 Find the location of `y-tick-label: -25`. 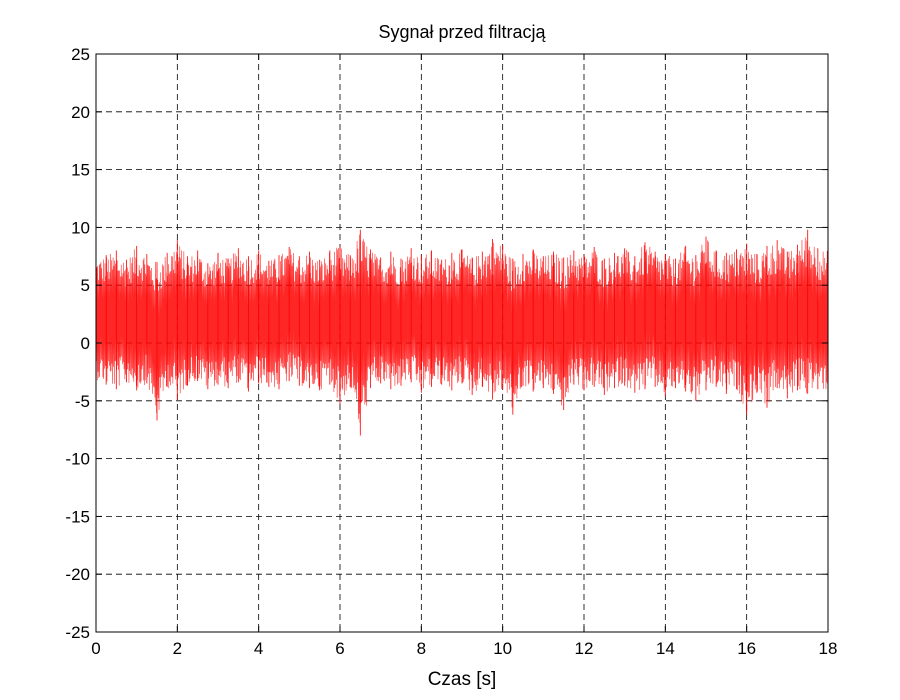

y-tick-label: -25 is located at coordinates (77, 632).